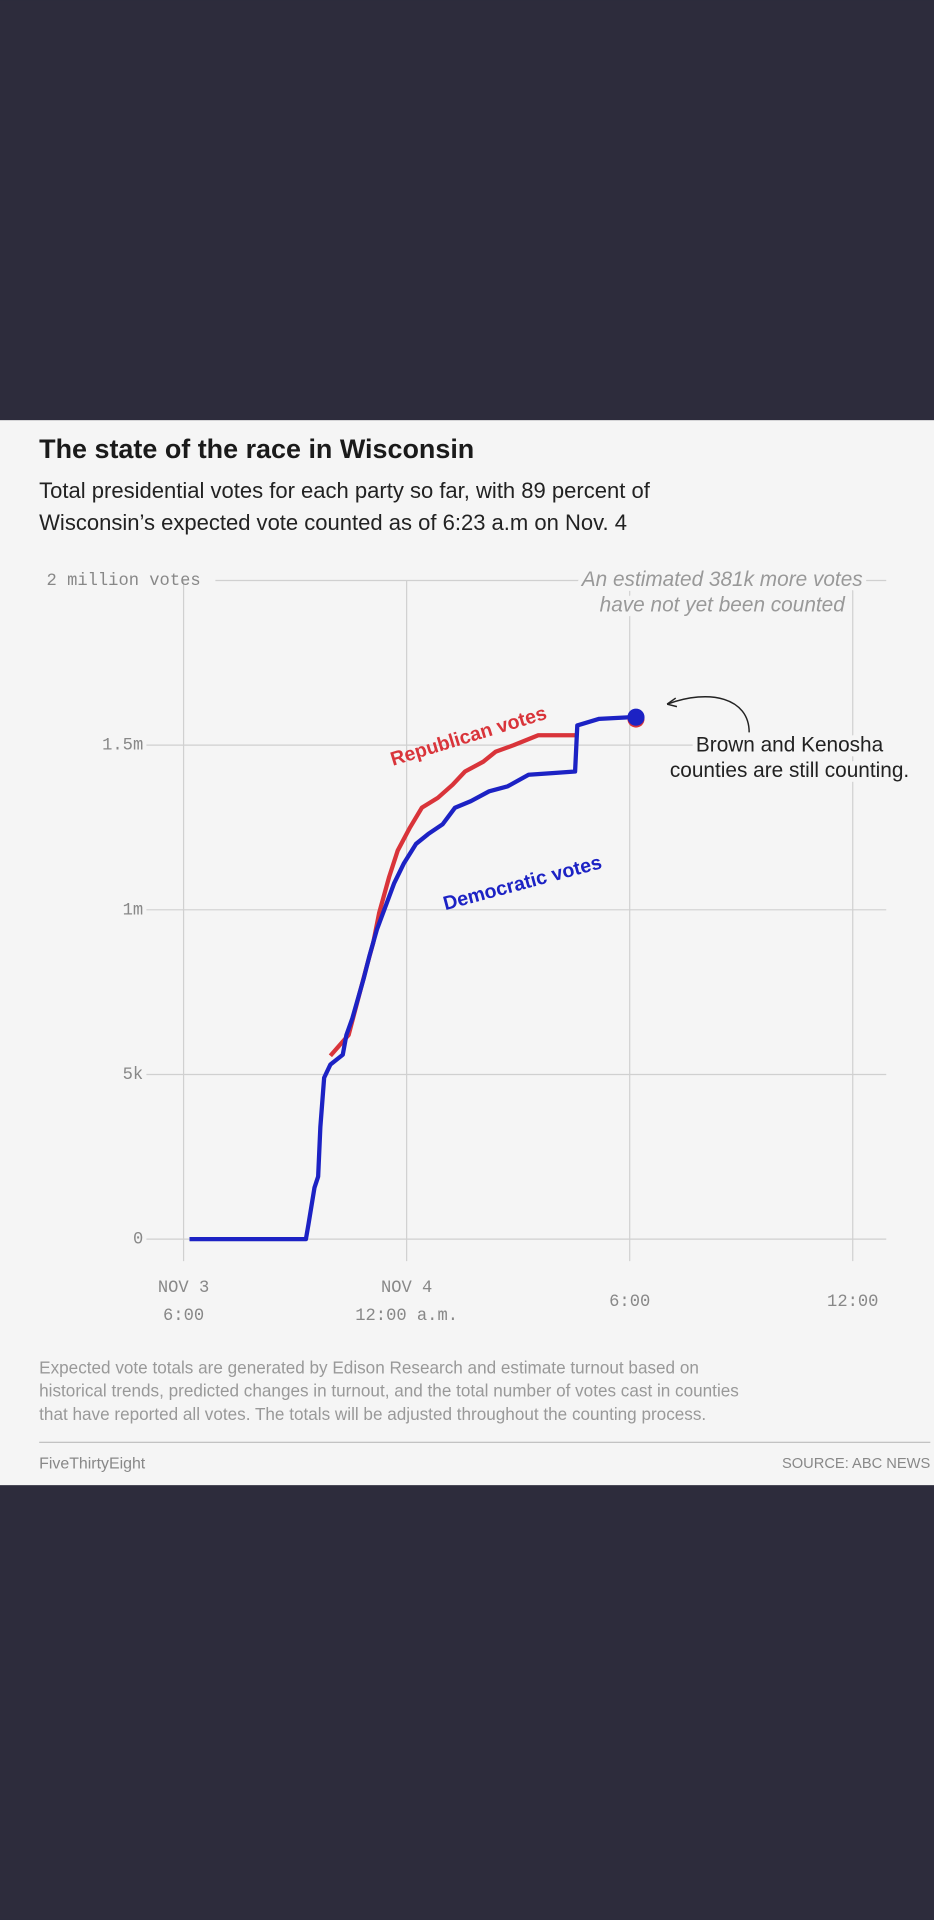 The image size is (934, 1920). What do you see at coordinates (122, 746) in the screenshot?
I see `y-tick-label: 1.5m` at bounding box center [122, 746].